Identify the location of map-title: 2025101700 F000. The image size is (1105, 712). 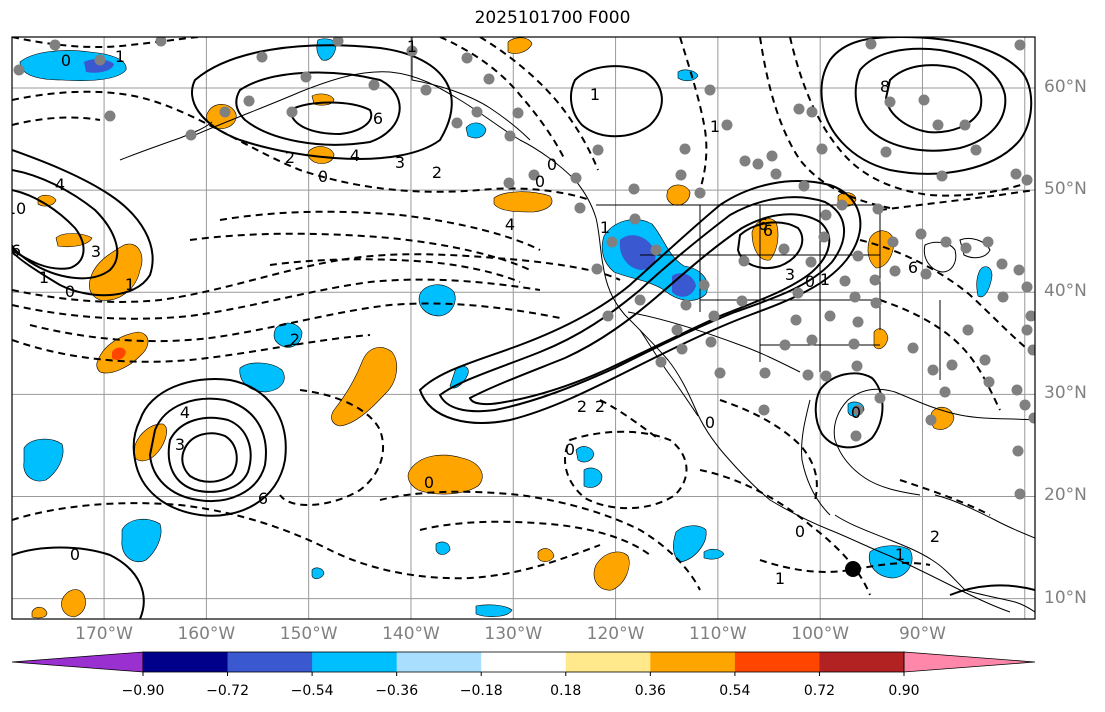
(552, 18).